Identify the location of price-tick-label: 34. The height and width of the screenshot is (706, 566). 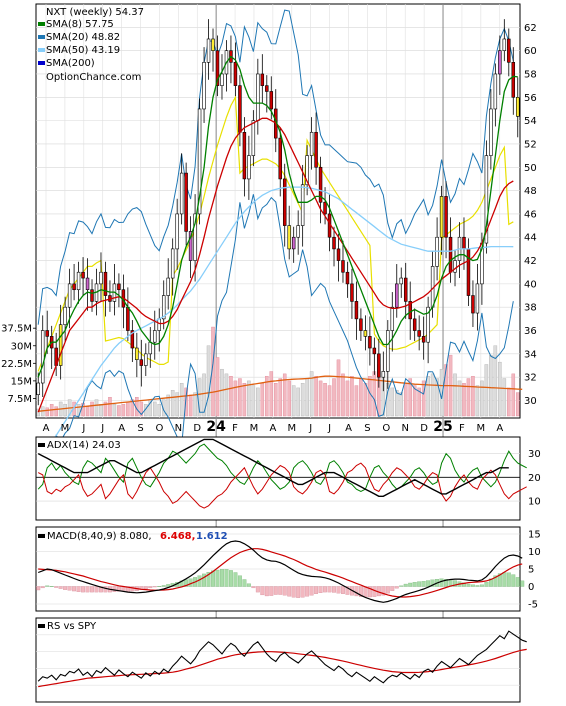
(530, 354).